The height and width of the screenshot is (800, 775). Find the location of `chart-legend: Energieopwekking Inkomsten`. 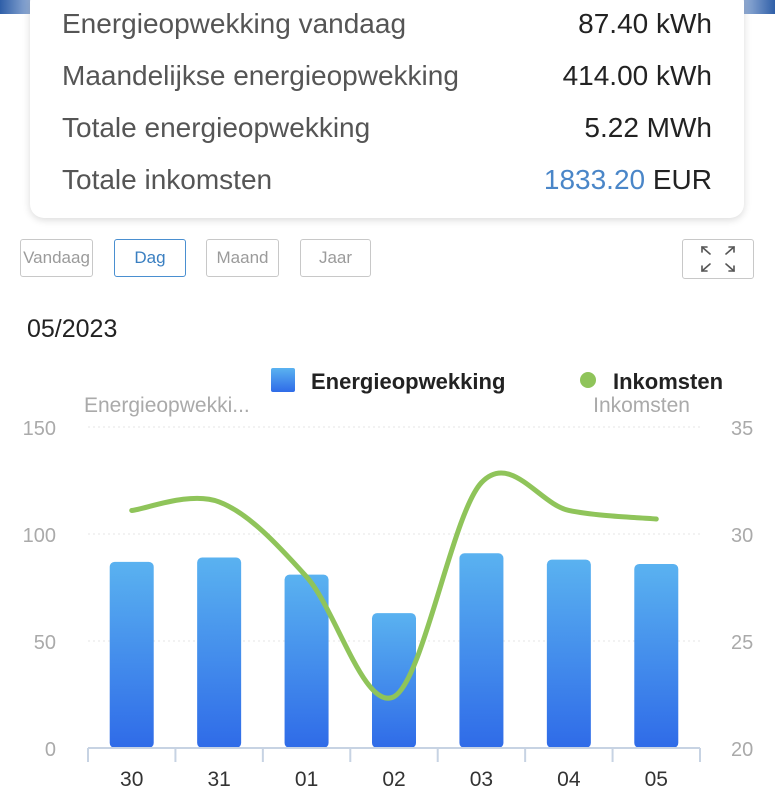

chart-legend: Energieopwekking Inkomsten is located at coordinates (497, 381).